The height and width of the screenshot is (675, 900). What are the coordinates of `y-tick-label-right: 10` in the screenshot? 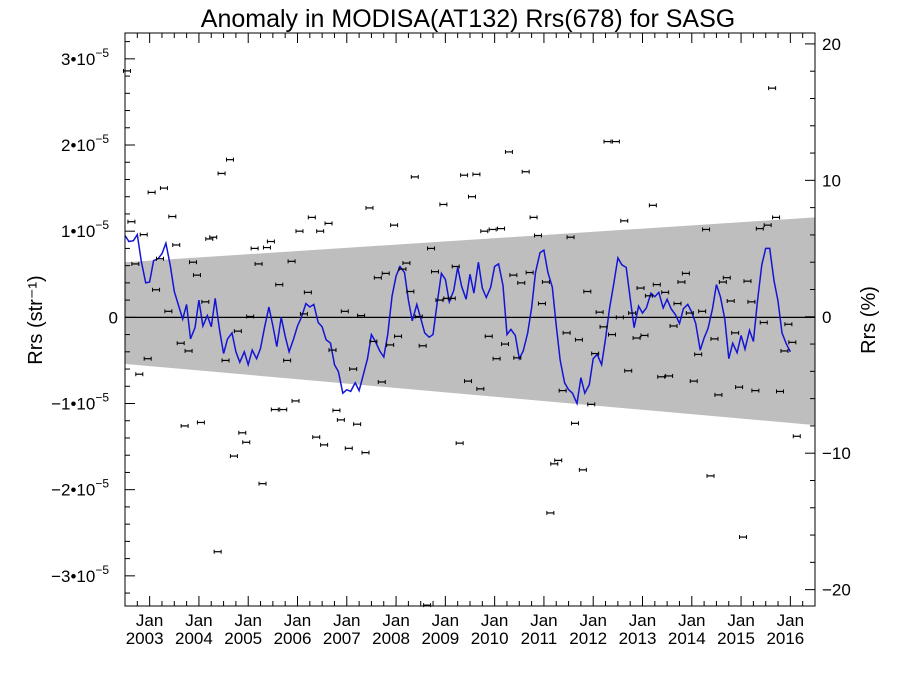 It's located at (831, 180).